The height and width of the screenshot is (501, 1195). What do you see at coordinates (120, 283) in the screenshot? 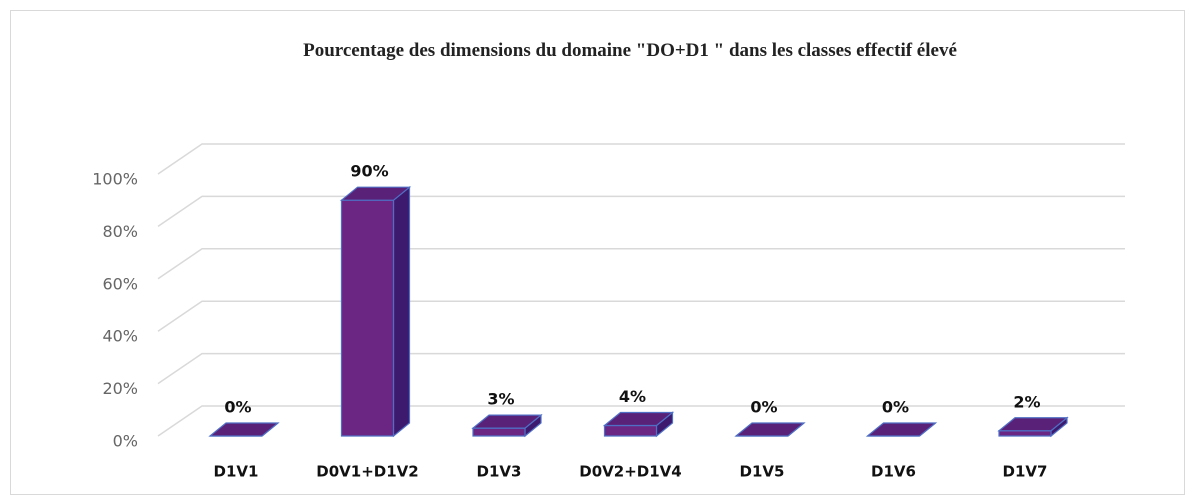
I see `y-tick-label: 60%` at bounding box center [120, 283].